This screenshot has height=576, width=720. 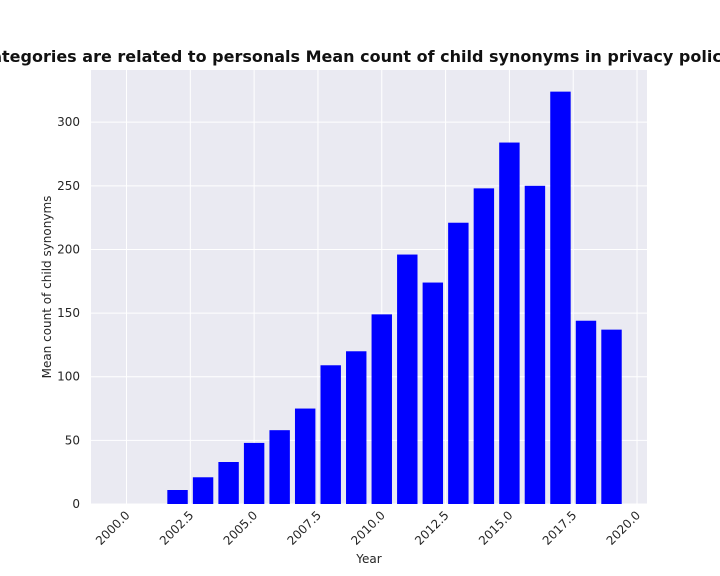 I want to click on y-tick-label: 300, so click(x=68, y=122).